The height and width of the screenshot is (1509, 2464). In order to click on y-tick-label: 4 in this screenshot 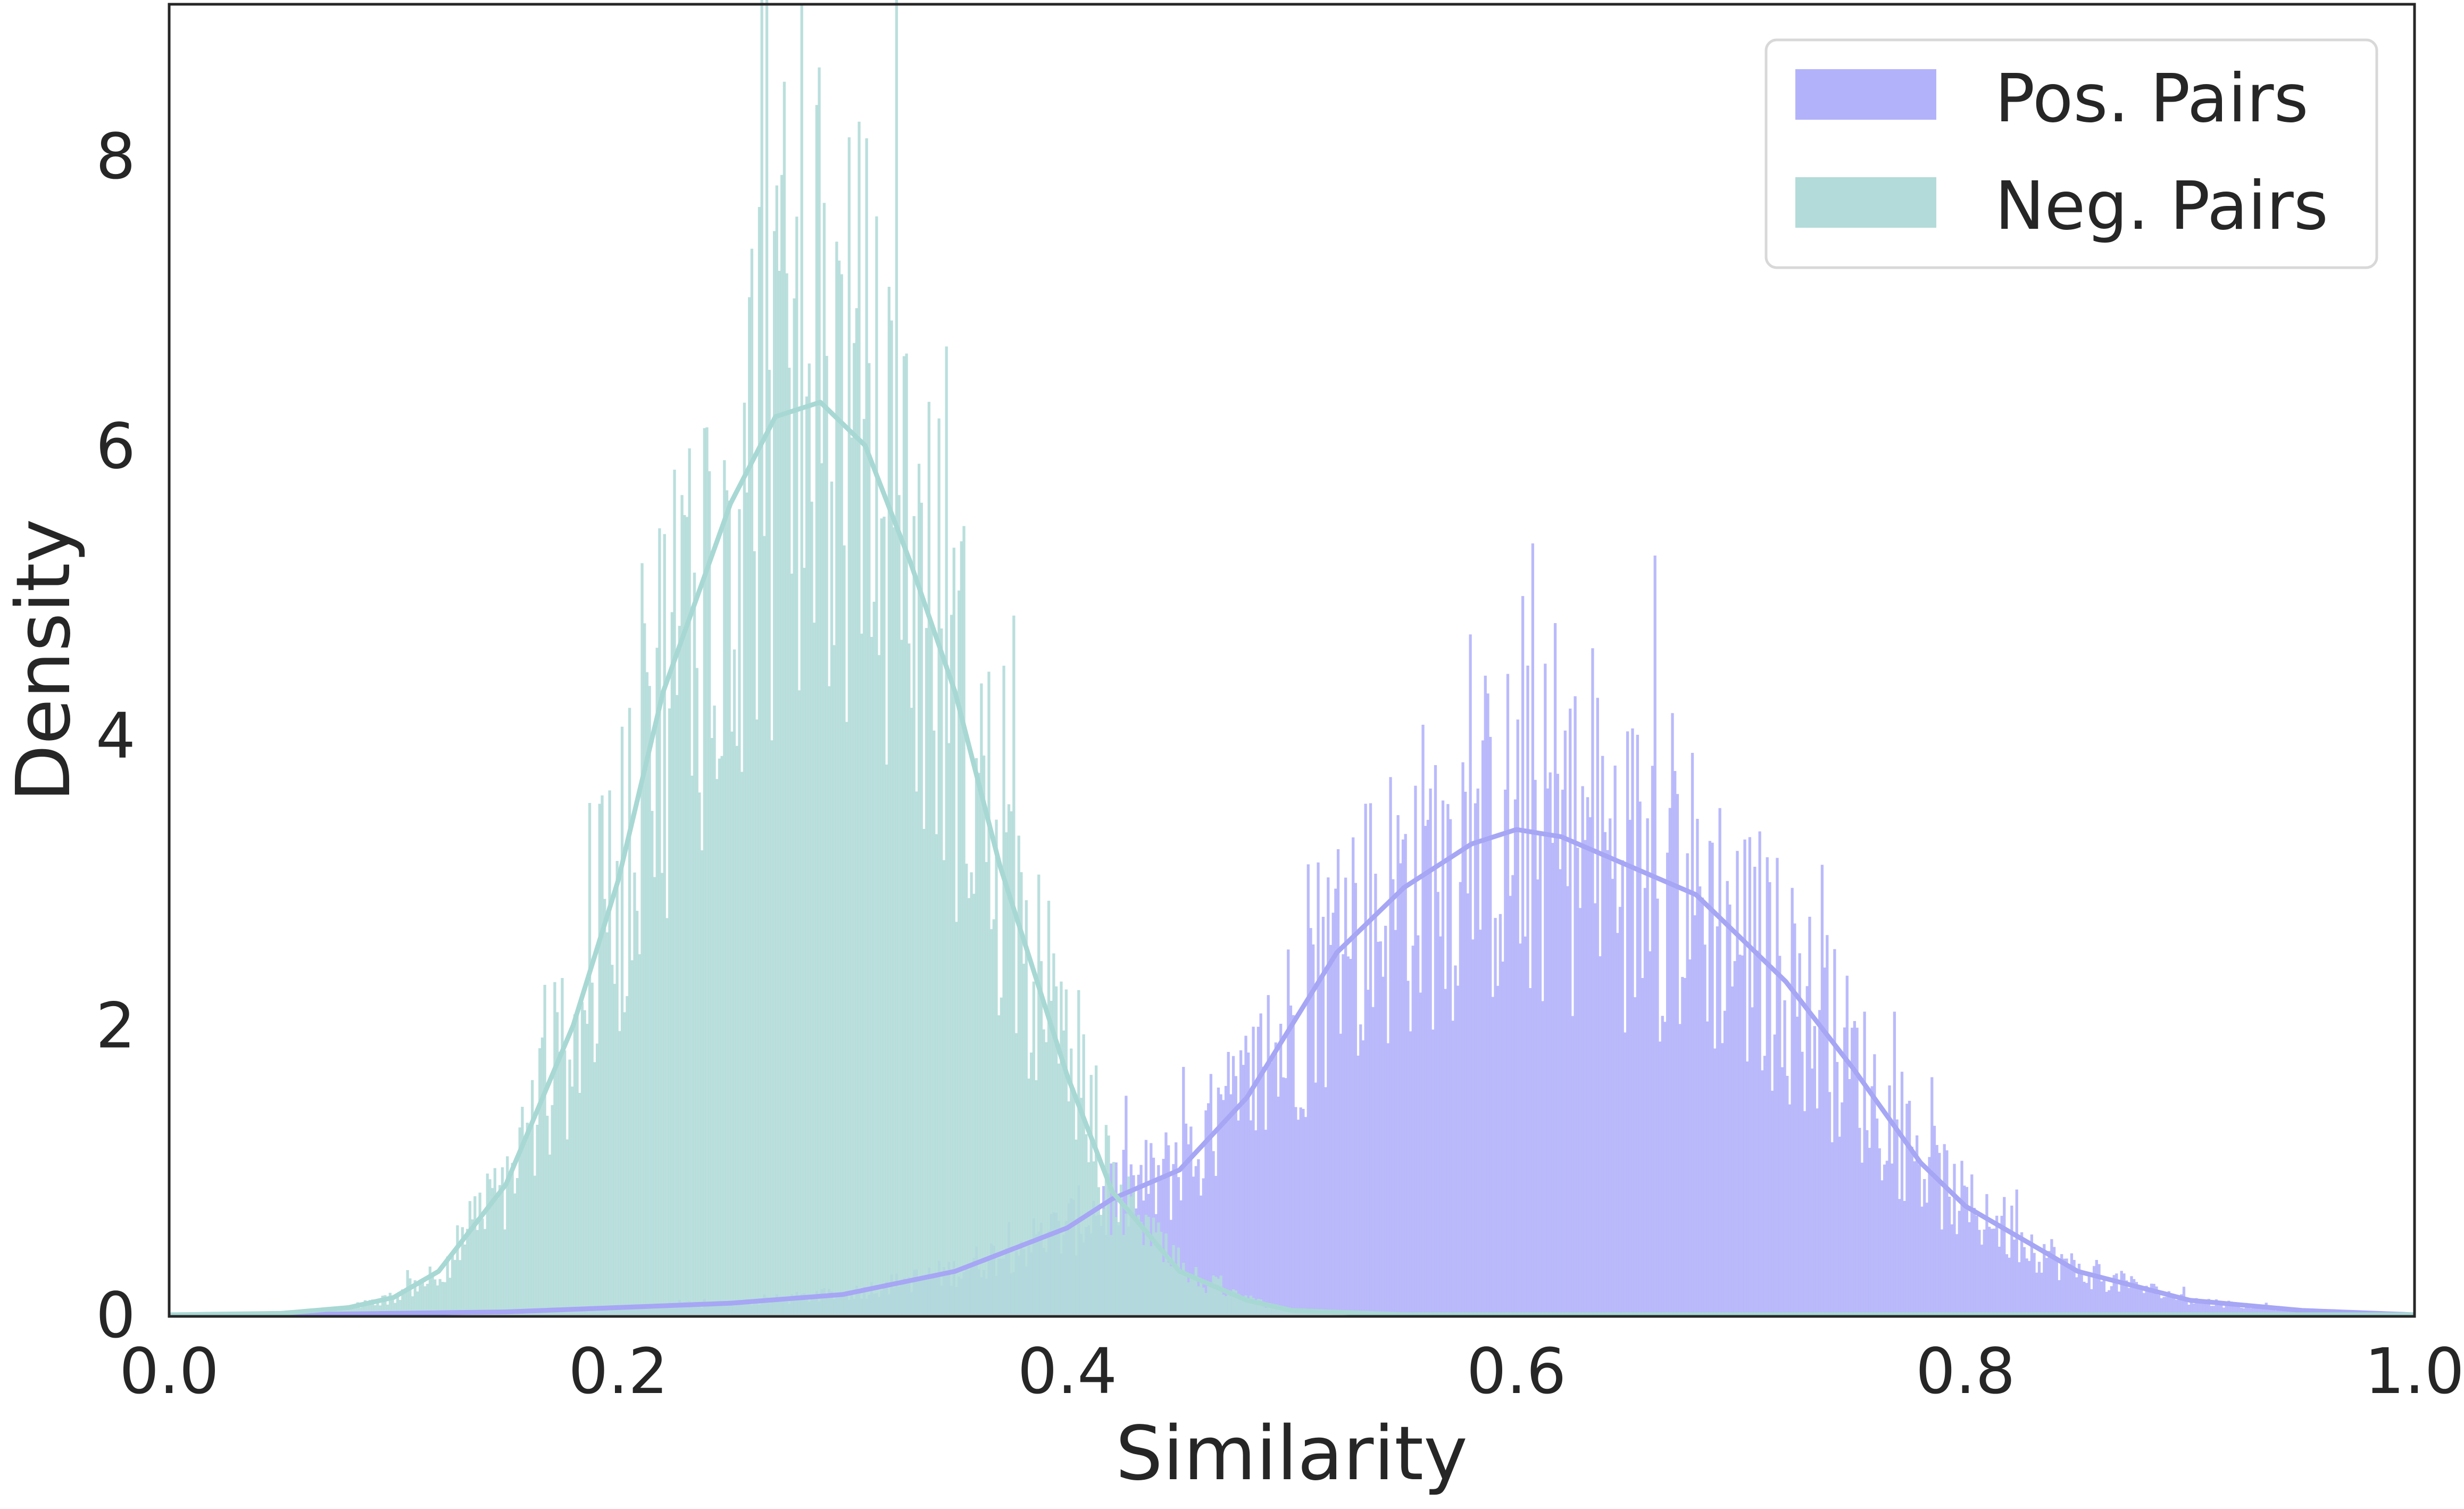, I will do `click(116, 736)`.